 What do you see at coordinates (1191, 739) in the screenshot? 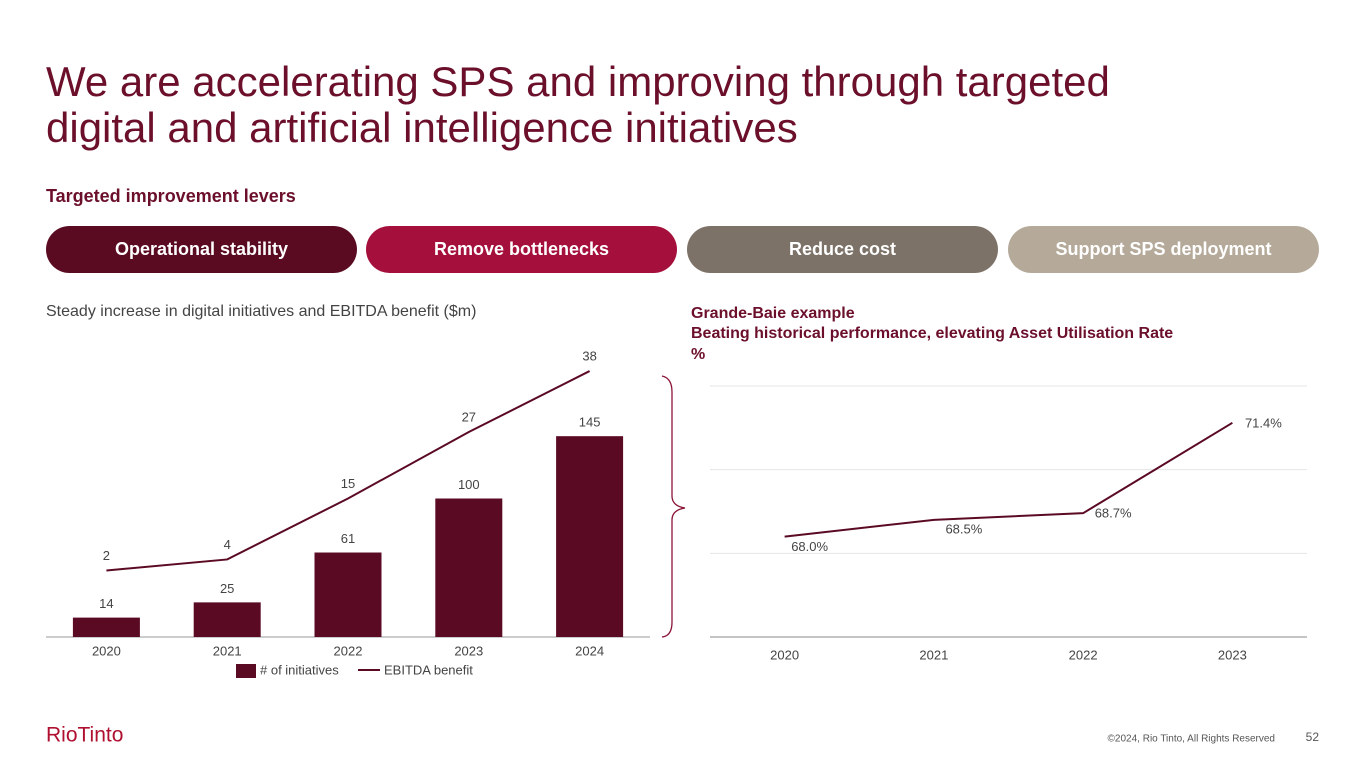
I see `copyright: ©2024, Rio Tinto, All Rights Reserved` at bounding box center [1191, 739].